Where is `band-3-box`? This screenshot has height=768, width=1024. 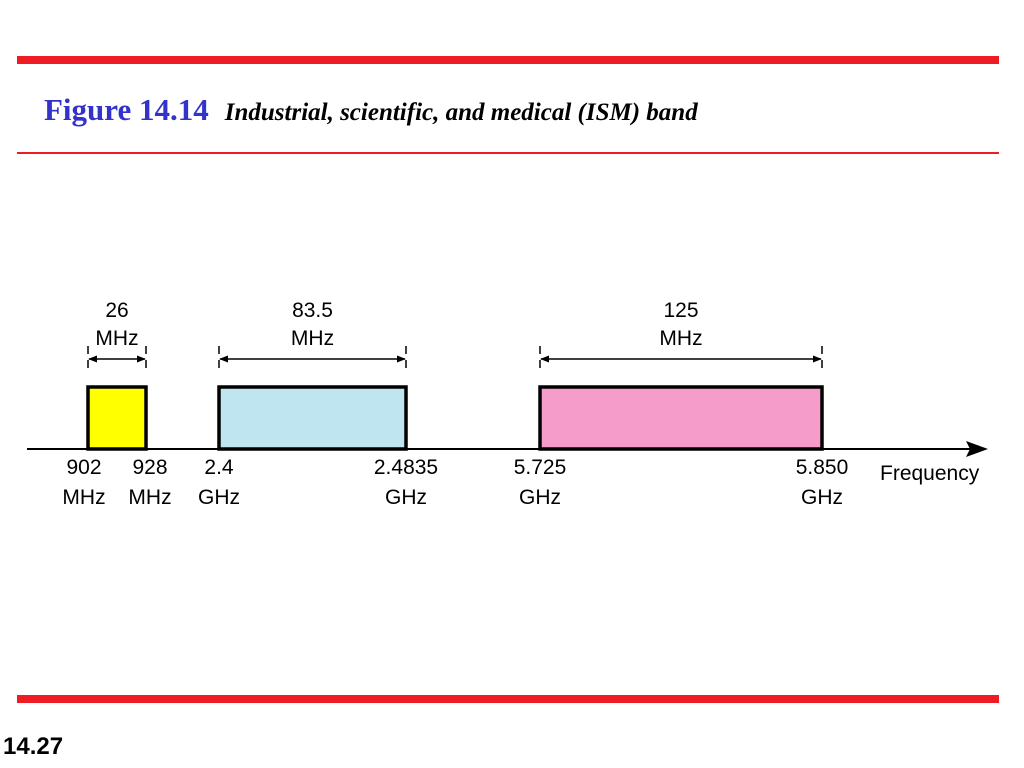
band-3-box is located at coordinates (681, 418).